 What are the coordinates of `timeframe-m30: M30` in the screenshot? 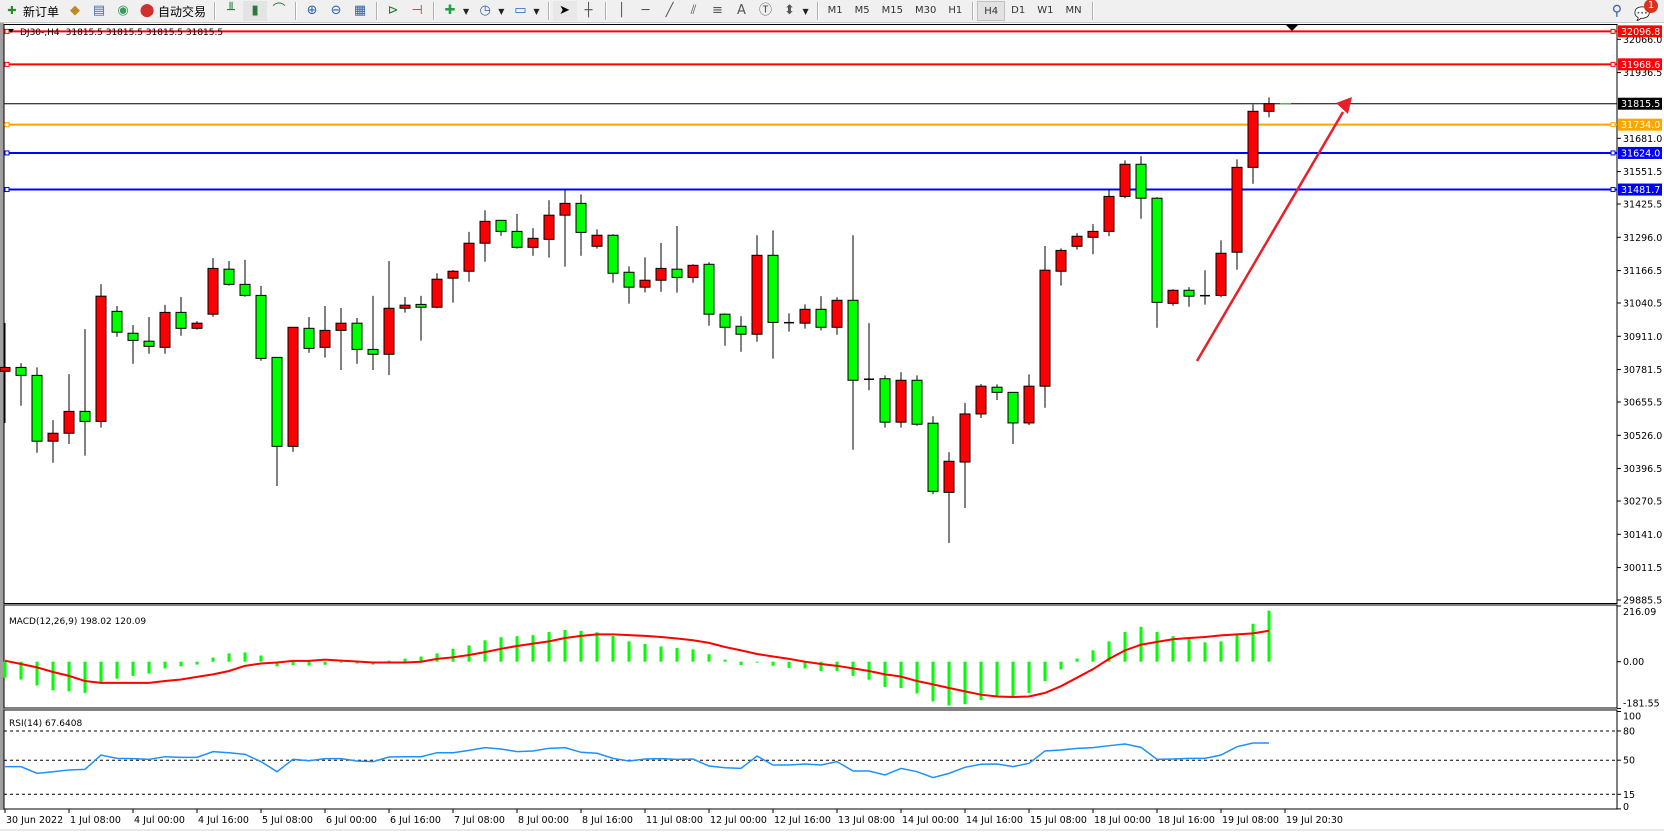 It's located at (926, 10).